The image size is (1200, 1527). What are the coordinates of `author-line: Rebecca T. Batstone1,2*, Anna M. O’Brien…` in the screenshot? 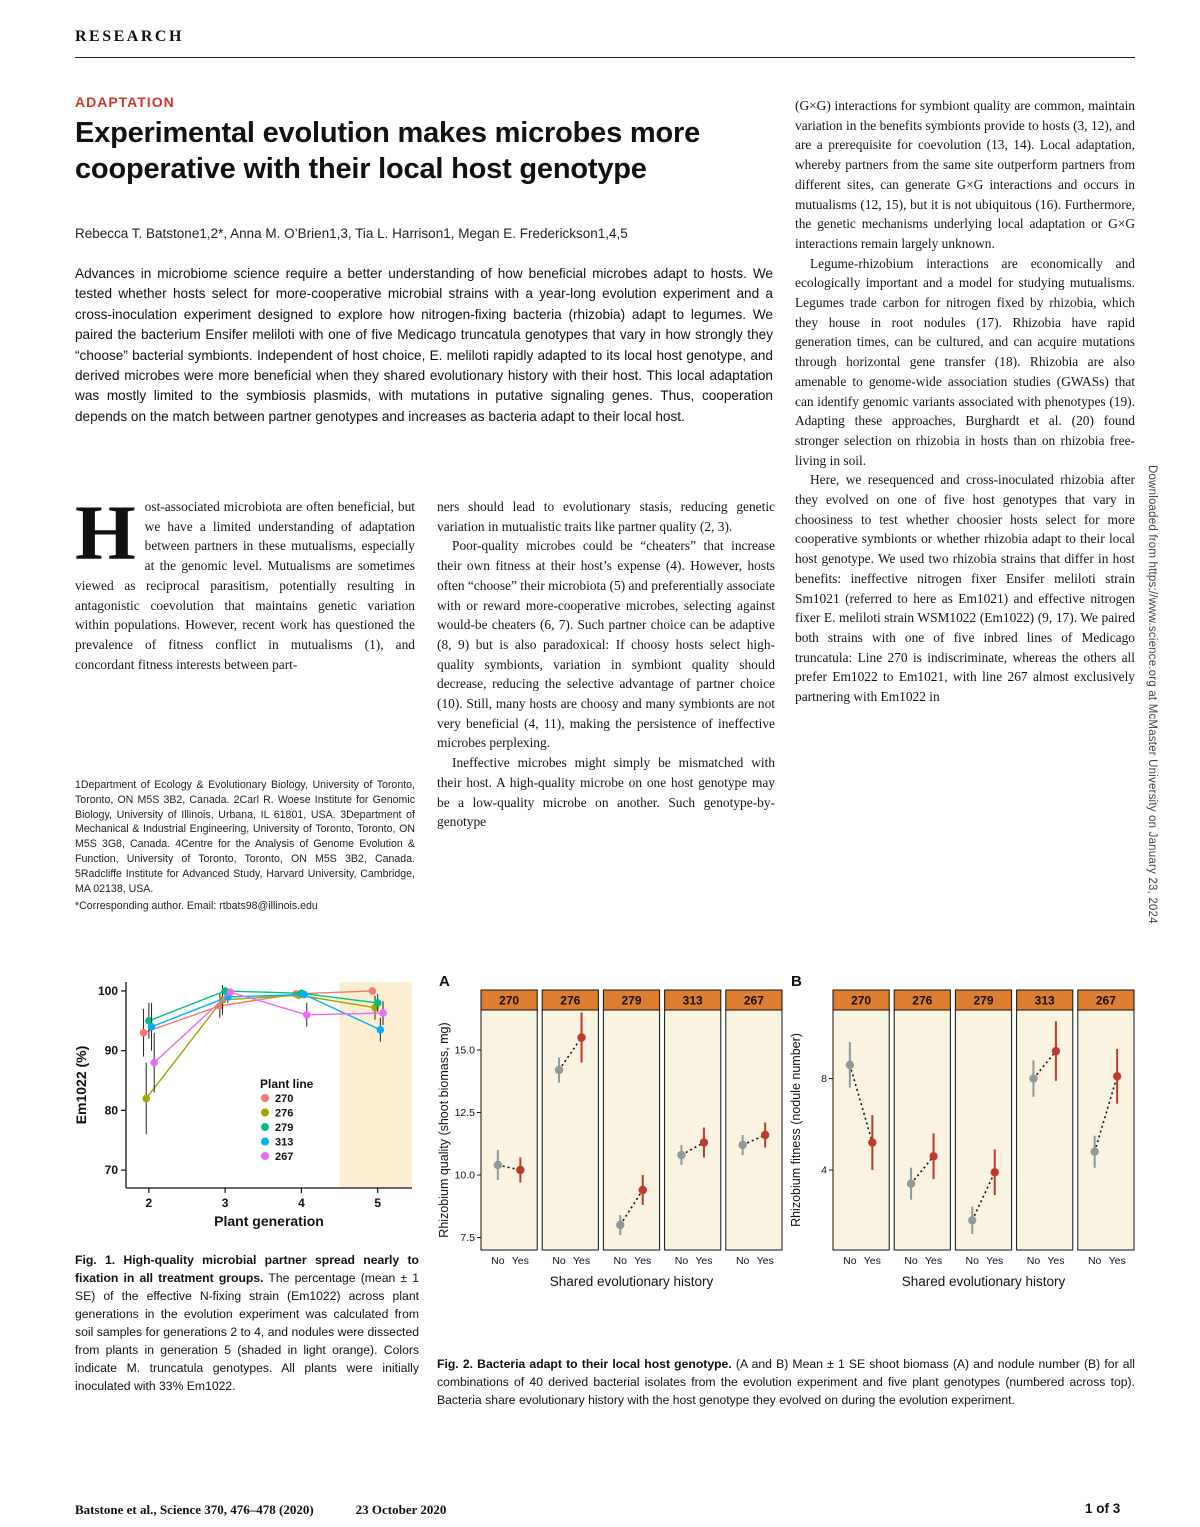 It's located at (351, 233).